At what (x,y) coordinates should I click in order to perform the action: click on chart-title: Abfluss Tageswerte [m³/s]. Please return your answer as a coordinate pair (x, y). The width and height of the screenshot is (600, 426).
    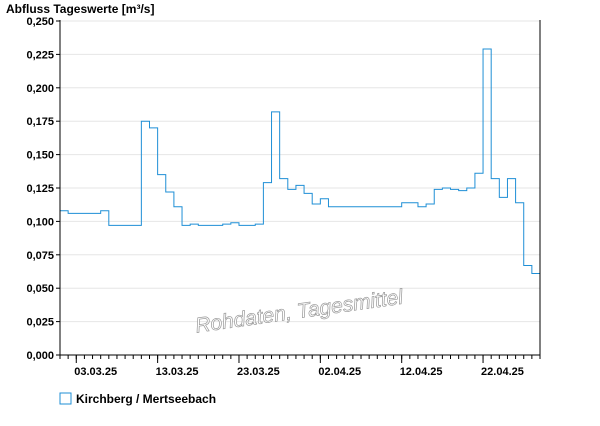
    Looking at the image, I should click on (80, 9).